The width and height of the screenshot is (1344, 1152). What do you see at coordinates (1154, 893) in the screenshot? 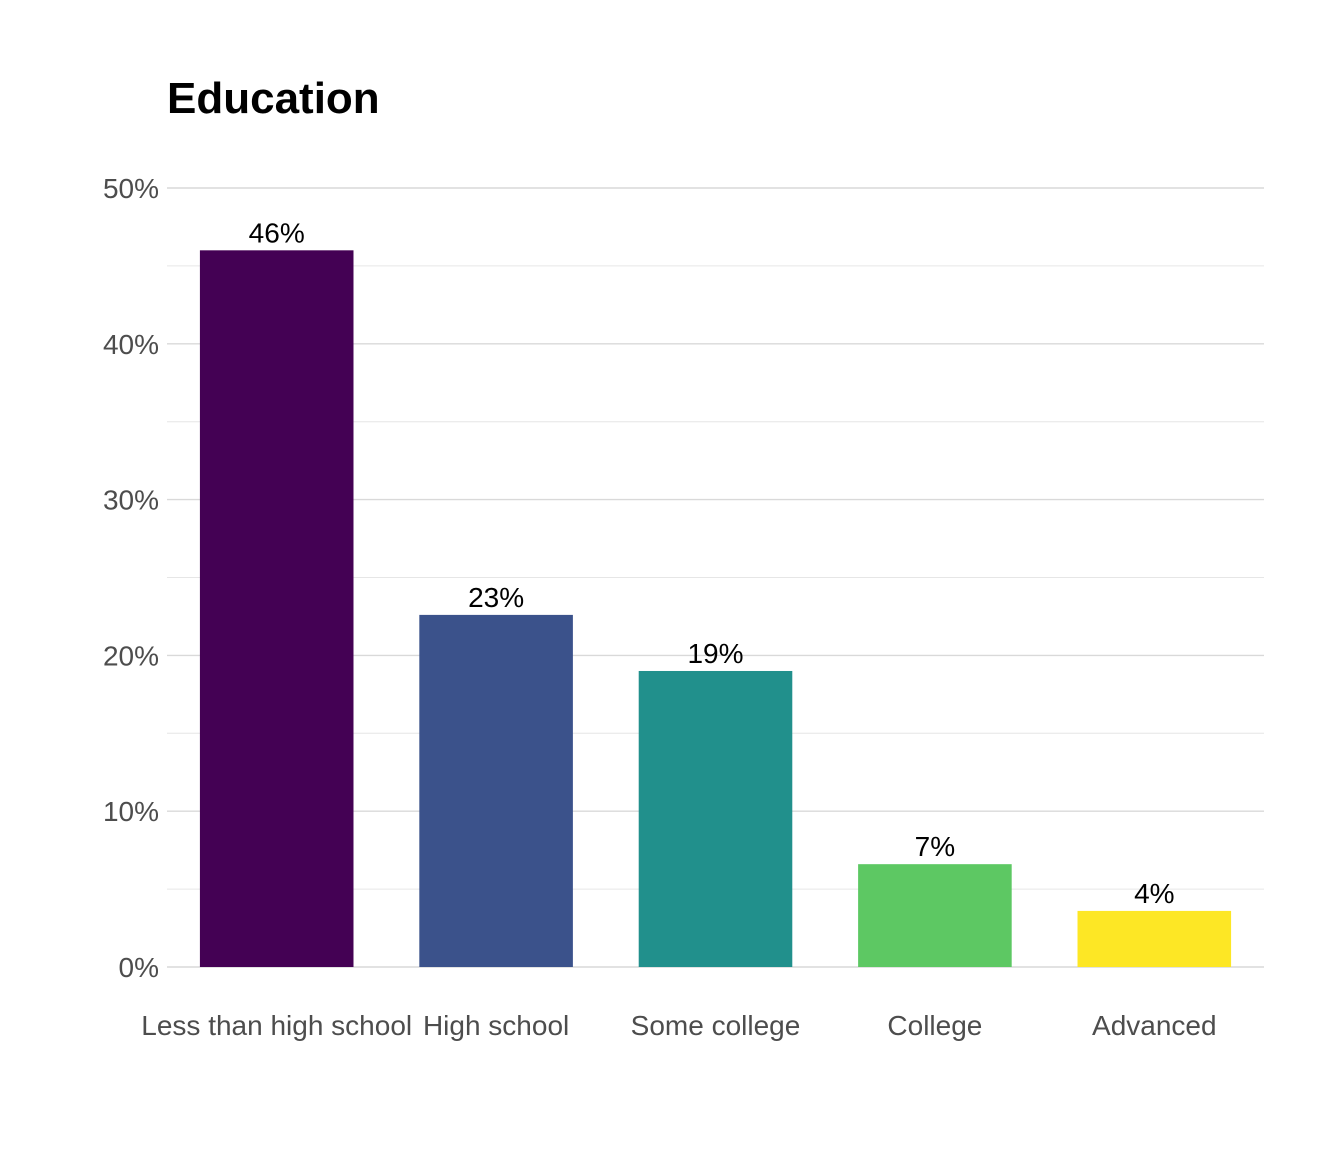
I see `bar-value-label: 4%` at bounding box center [1154, 893].